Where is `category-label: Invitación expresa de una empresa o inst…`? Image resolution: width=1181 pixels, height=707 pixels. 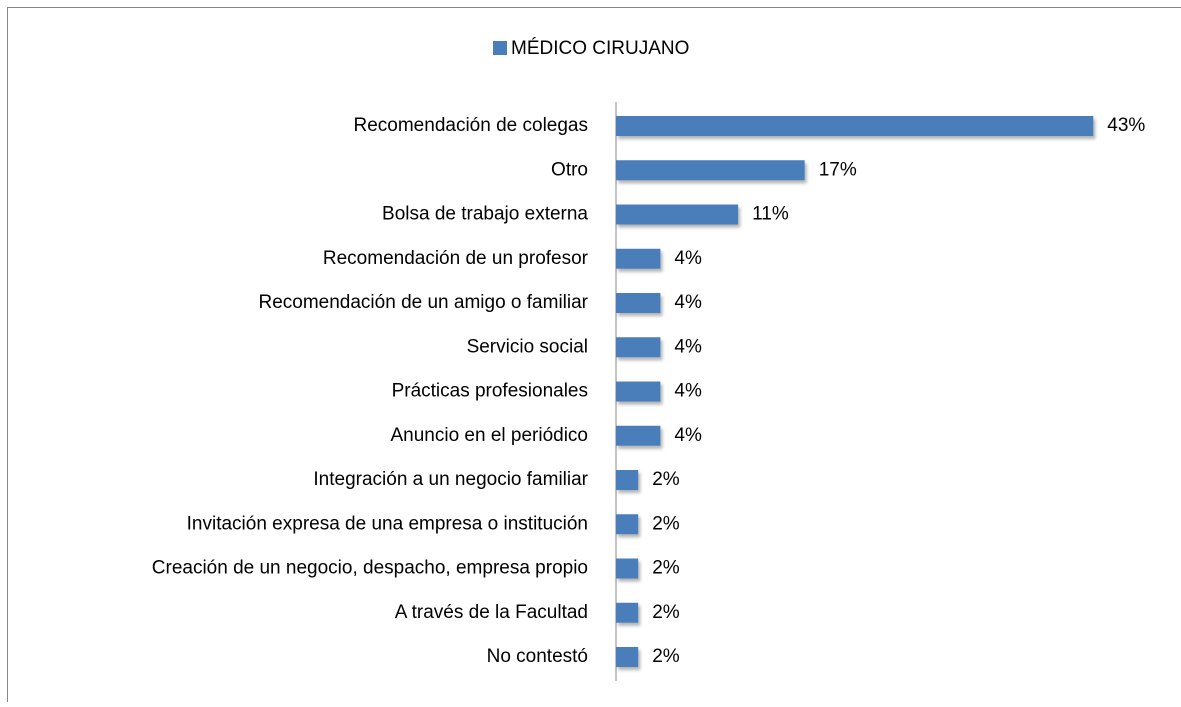
category-label: Invitación expresa de una empresa o inst… is located at coordinates (387, 523).